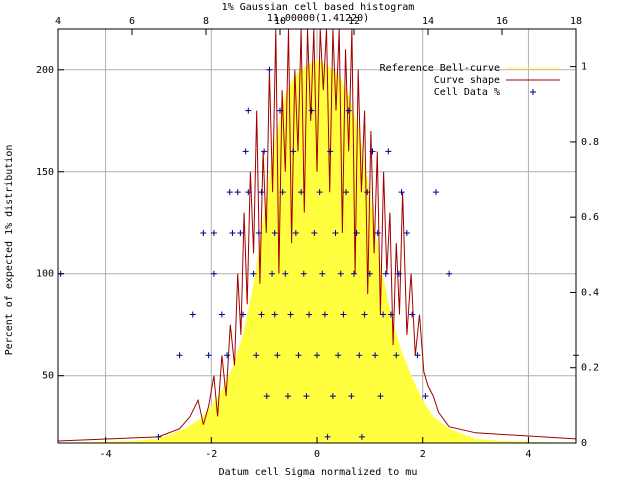 This screenshot has height=480, width=640. I want to click on legend-label: Cell Data %, so click(467, 92).